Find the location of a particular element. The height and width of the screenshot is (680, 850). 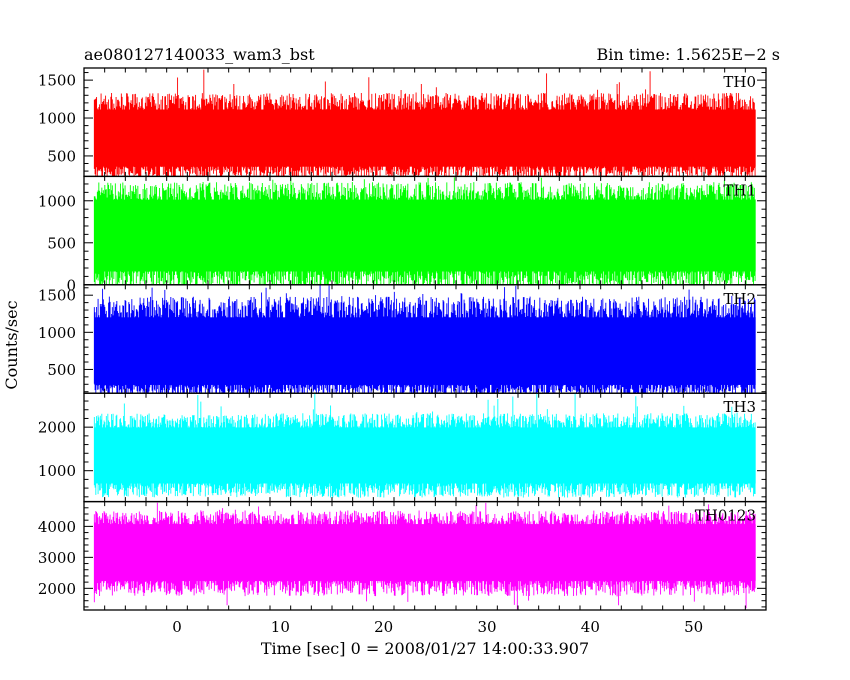

panel-th3: 1000 2000 TH3 is located at coordinates (402, 447).